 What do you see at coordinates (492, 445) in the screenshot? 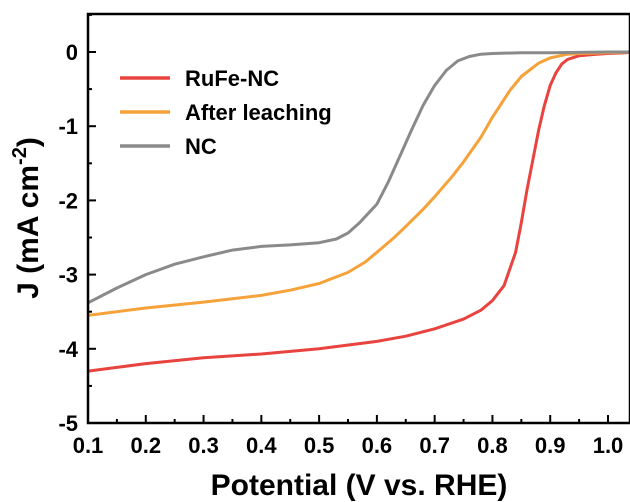
I see `x-tick-label: 0.8` at bounding box center [492, 445].